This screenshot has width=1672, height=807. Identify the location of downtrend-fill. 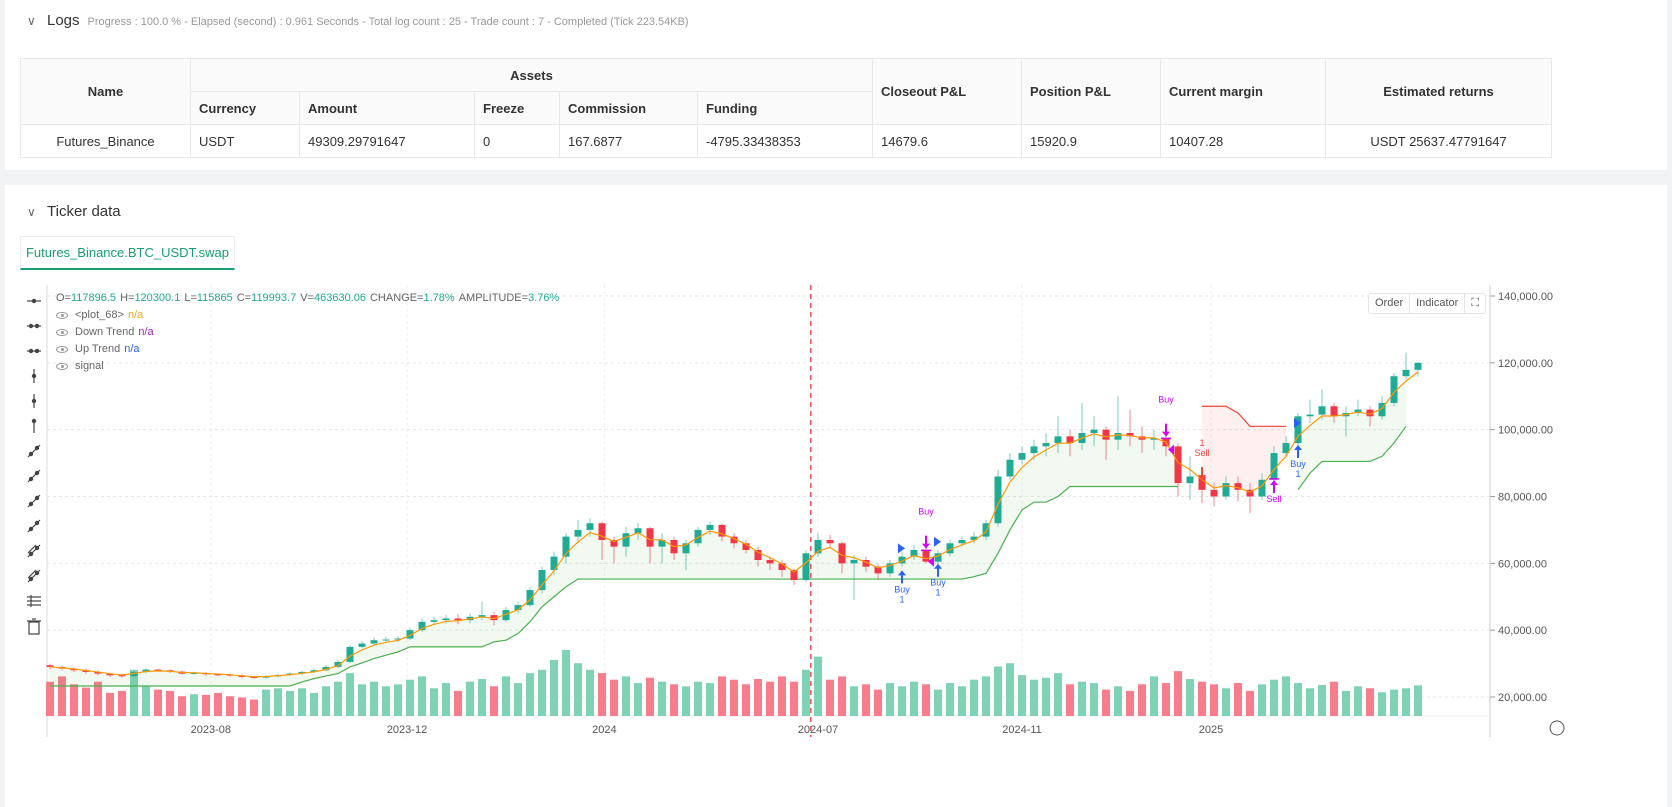
(1244, 449).